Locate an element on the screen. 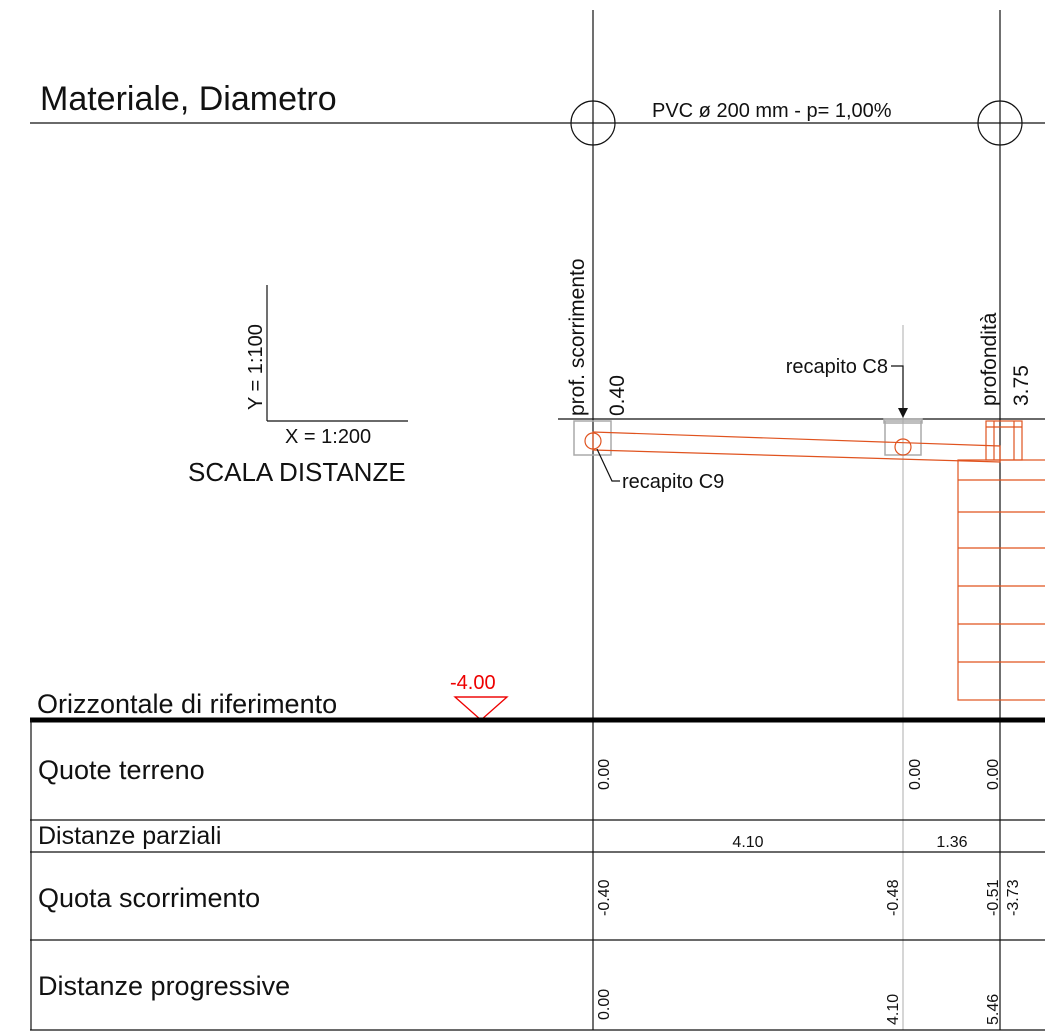  cell: 1.36 is located at coordinates (951, 842).